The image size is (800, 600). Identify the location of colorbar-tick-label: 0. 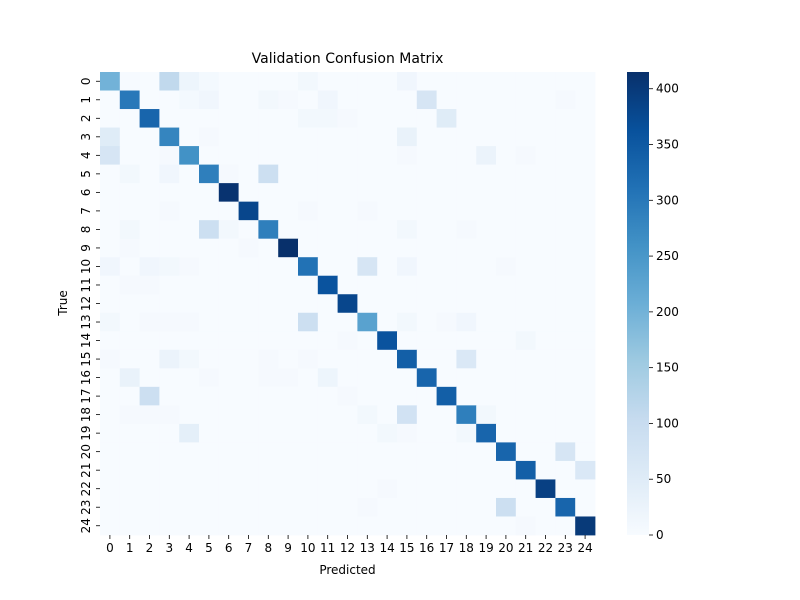
(660, 535).